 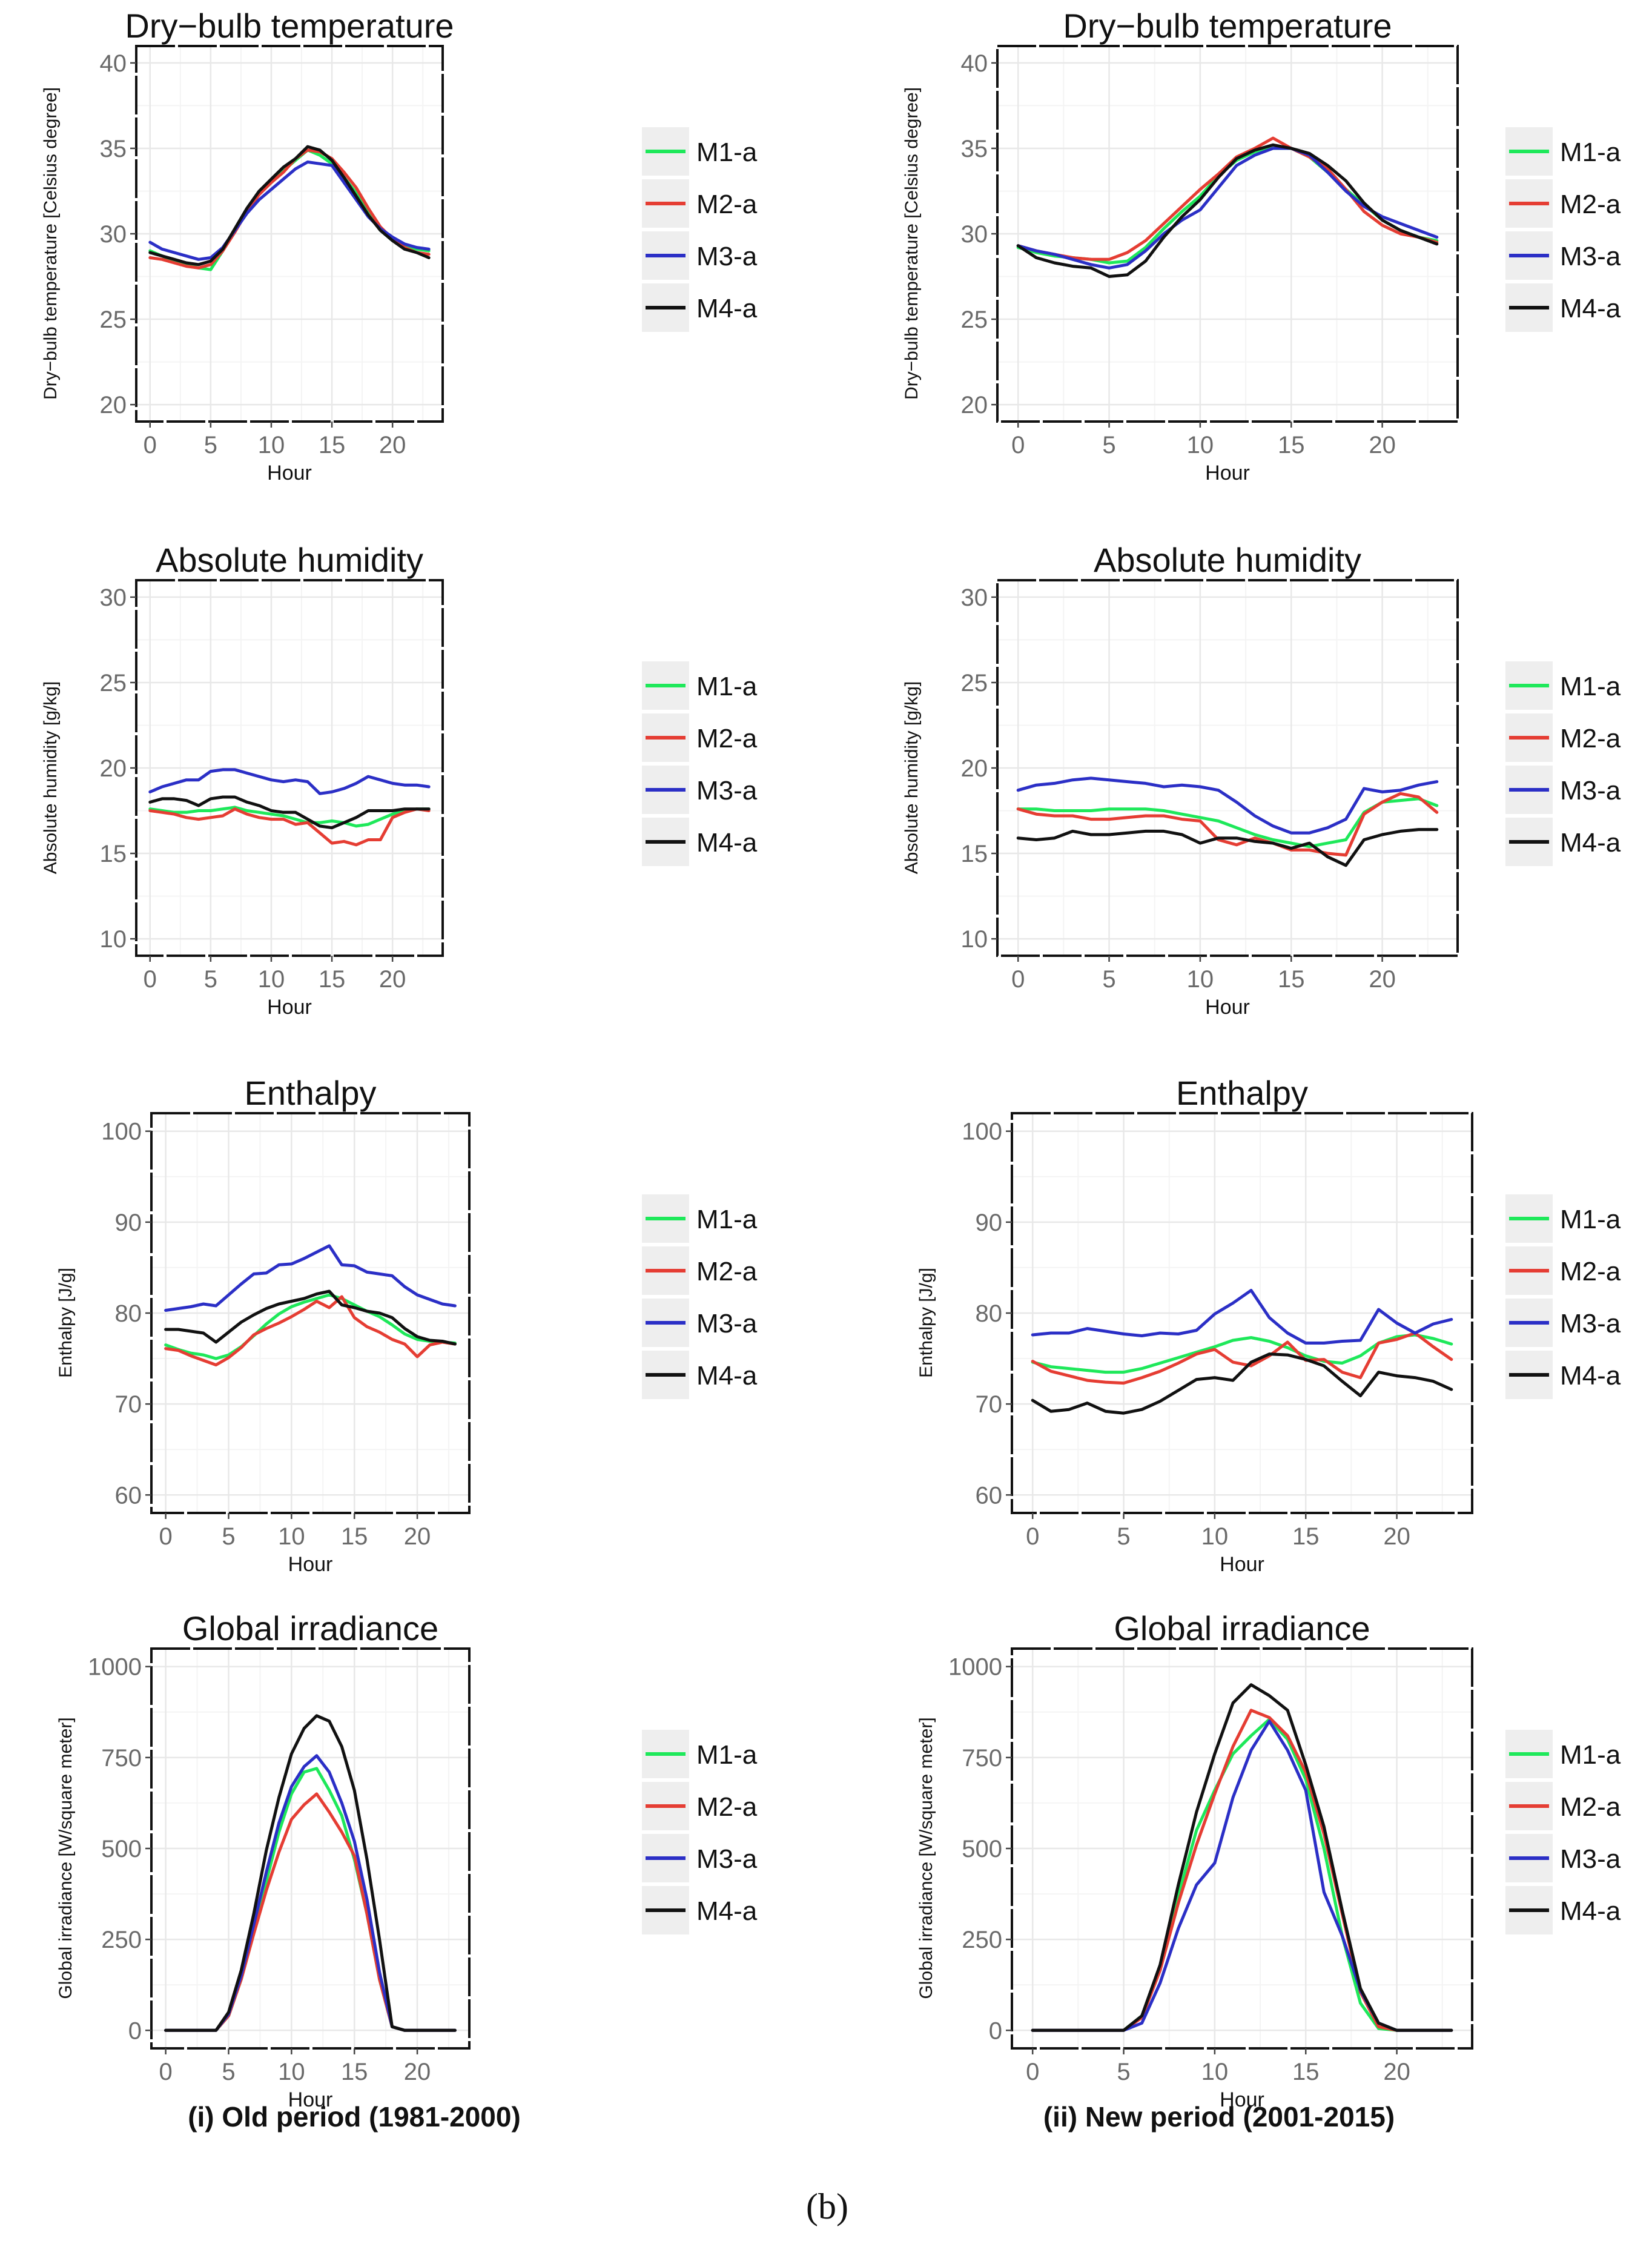 I want to click on y-axis-label: Dry−bulb temperature [Celsius degree], so click(x=51, y=243).